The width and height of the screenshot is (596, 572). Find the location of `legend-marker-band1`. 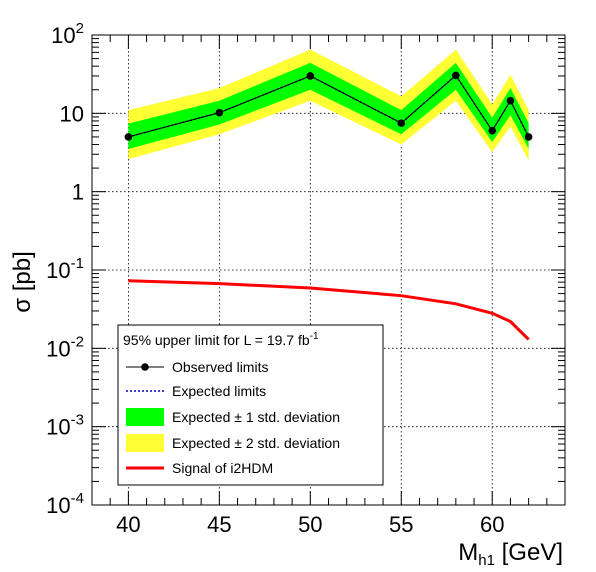

legend-marker-band1 is located at coordinates (145, 417).